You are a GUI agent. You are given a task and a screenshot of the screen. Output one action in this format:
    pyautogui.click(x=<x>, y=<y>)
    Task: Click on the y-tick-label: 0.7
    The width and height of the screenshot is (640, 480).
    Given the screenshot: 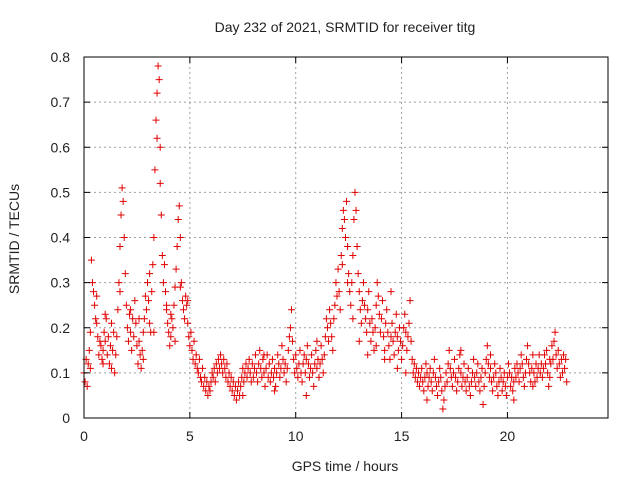 What is the action you would take?
    pyautogui.click(x=61, y=102)
    